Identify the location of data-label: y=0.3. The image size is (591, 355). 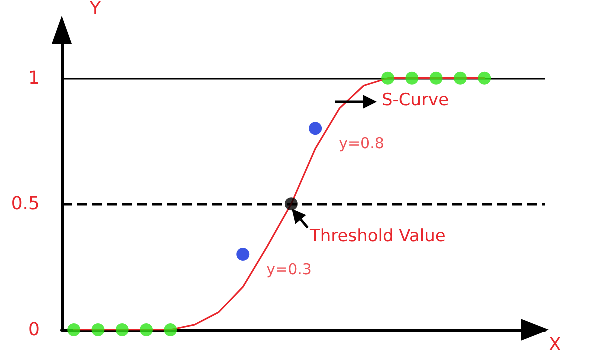
(289, 269).